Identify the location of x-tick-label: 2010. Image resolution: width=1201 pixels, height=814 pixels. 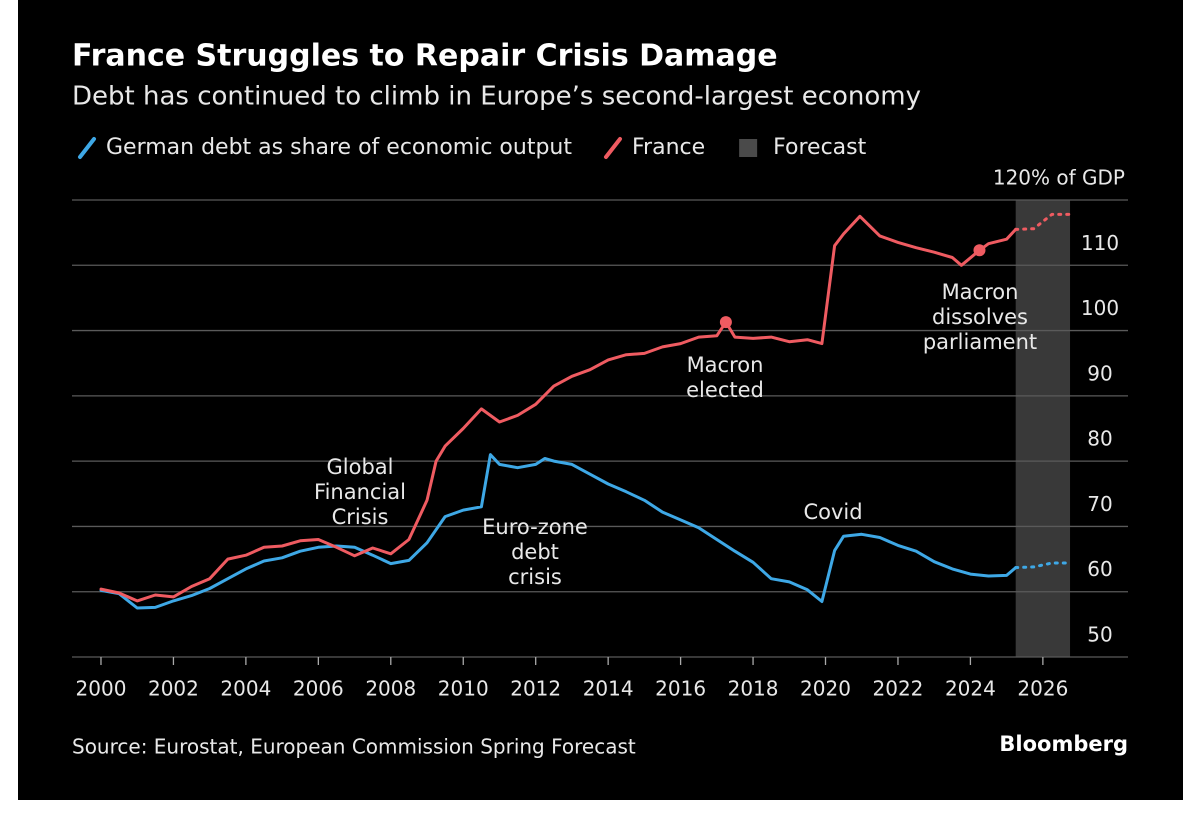
(463, 689).